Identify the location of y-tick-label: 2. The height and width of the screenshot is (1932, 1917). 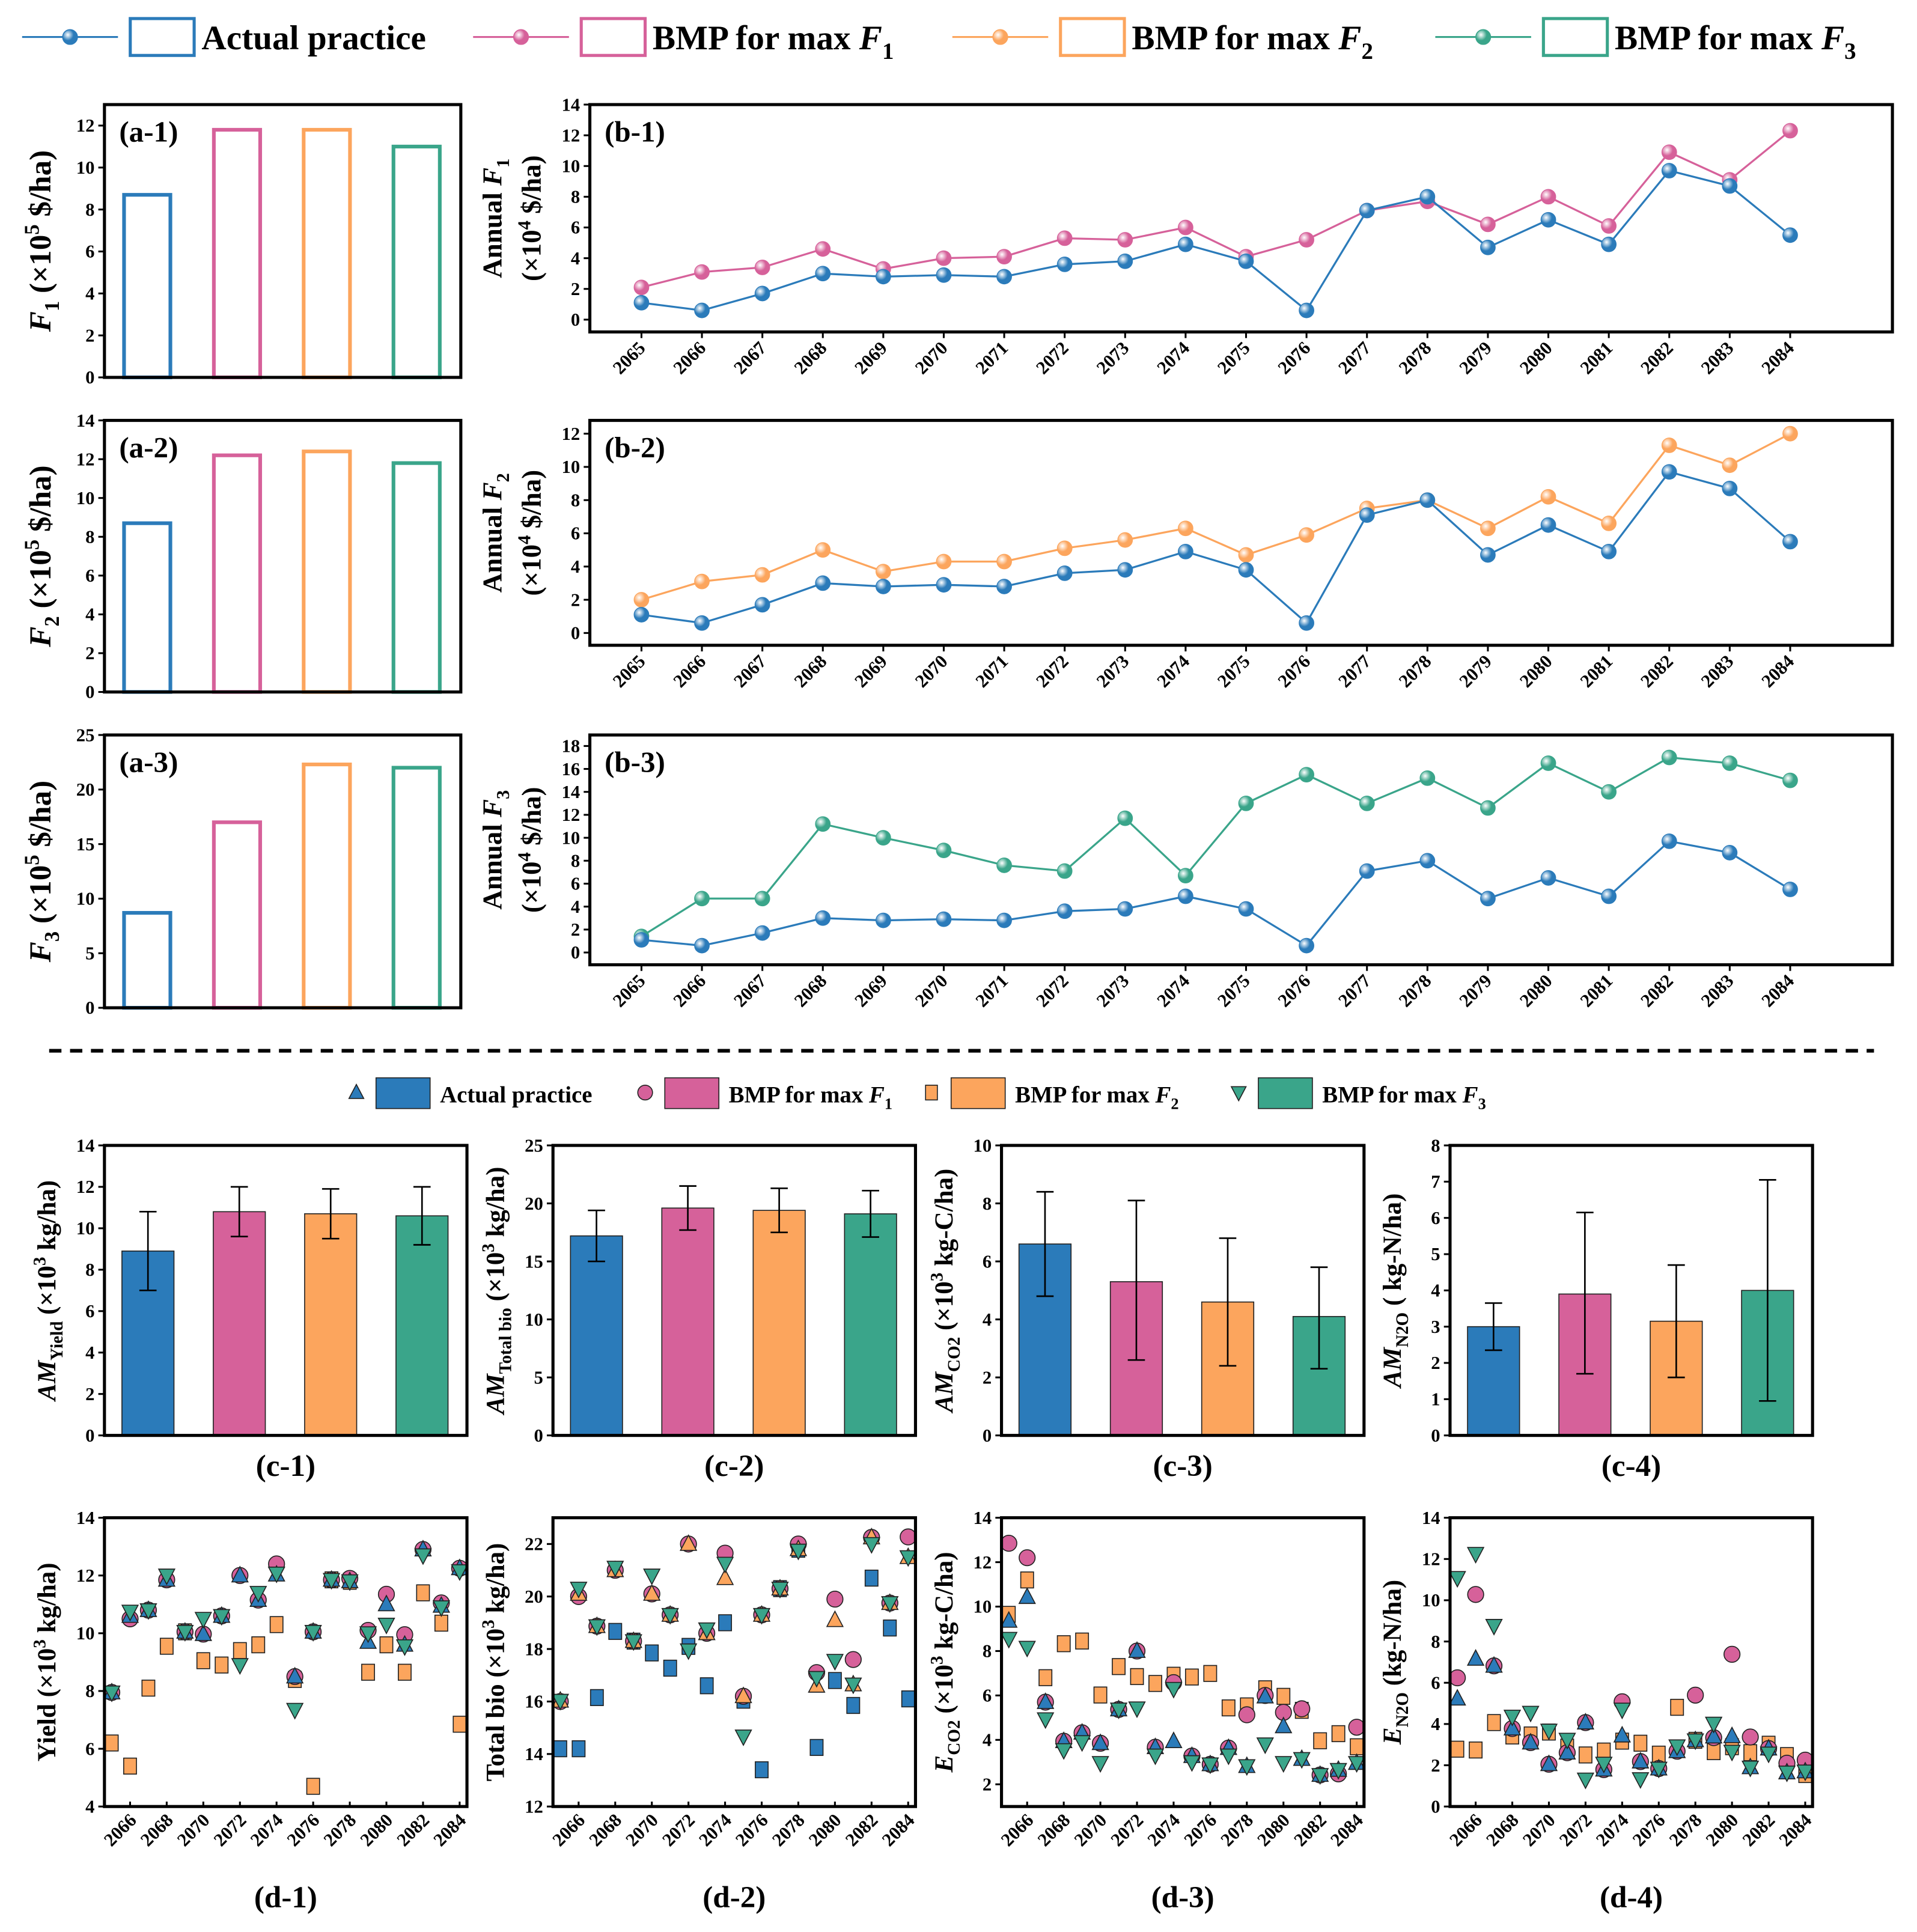
(575, 600).